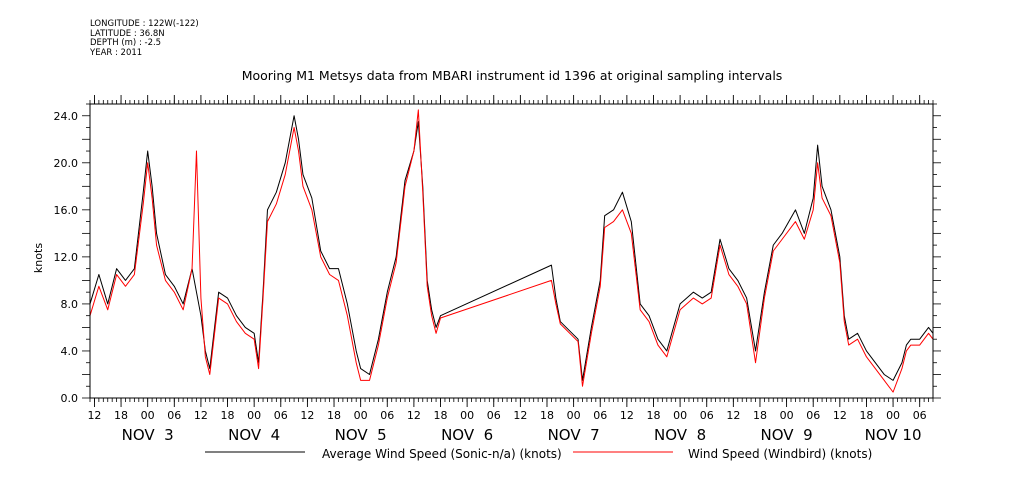 The width and height of the screenshot is (1009, 504). I want to click on x-day-label: NOV 6, so click(467, 435).